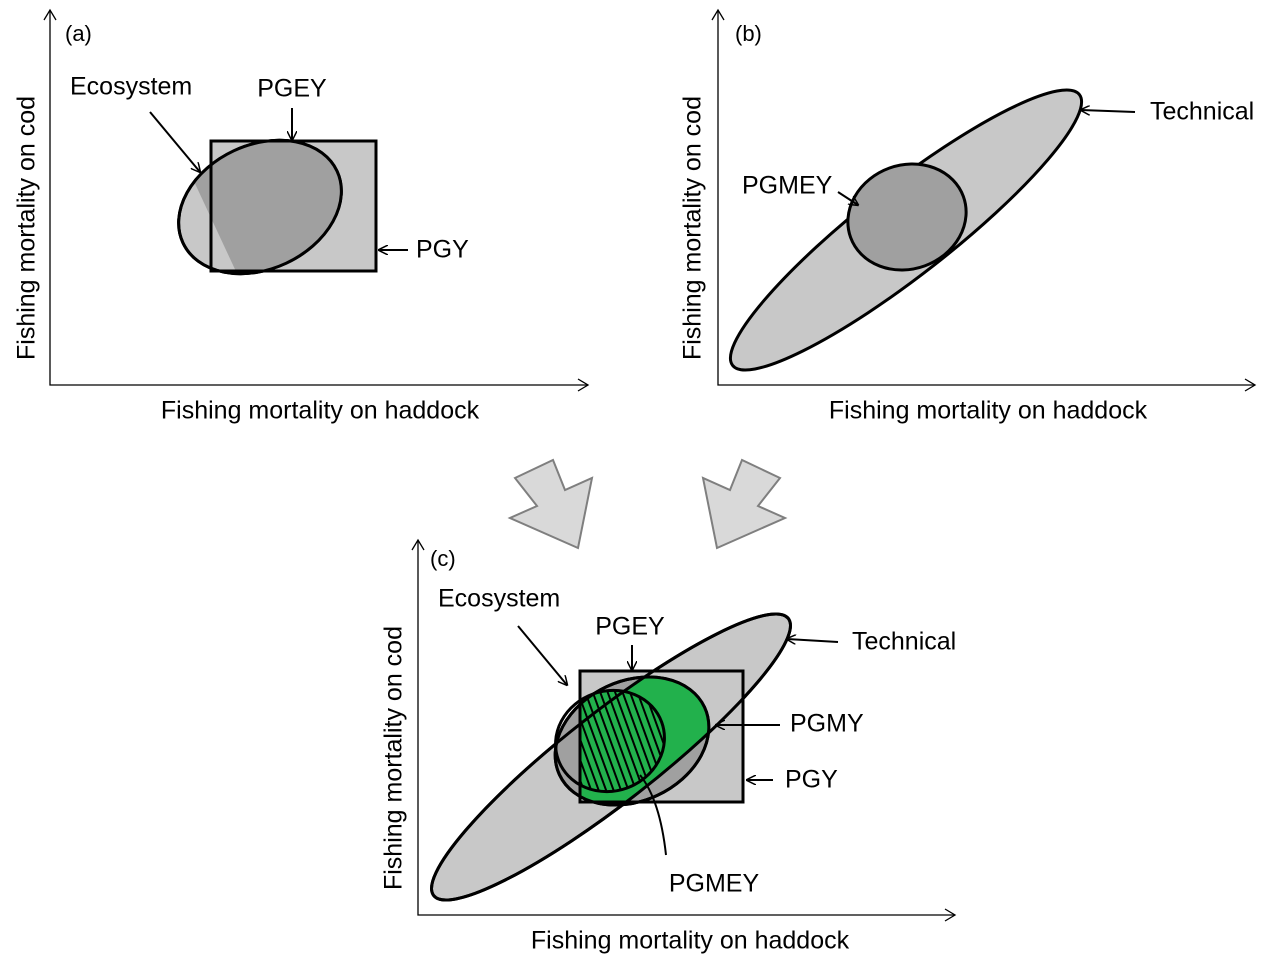  What do you see at coordinates (653, 815) in the screenshot?
I see `pointer-line` at bounding box center [653, 815].